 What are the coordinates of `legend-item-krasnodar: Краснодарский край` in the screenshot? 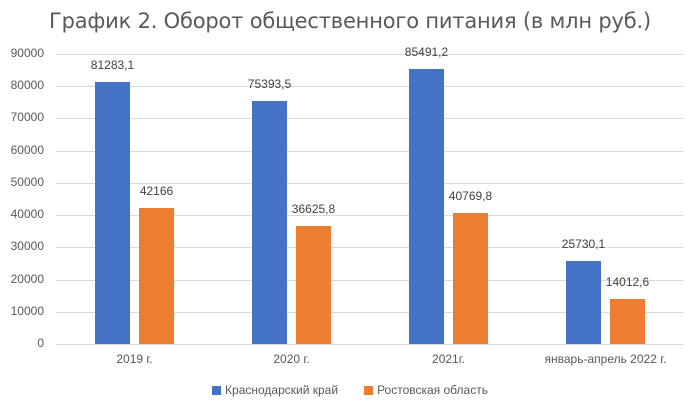 It's located at (275, 390).